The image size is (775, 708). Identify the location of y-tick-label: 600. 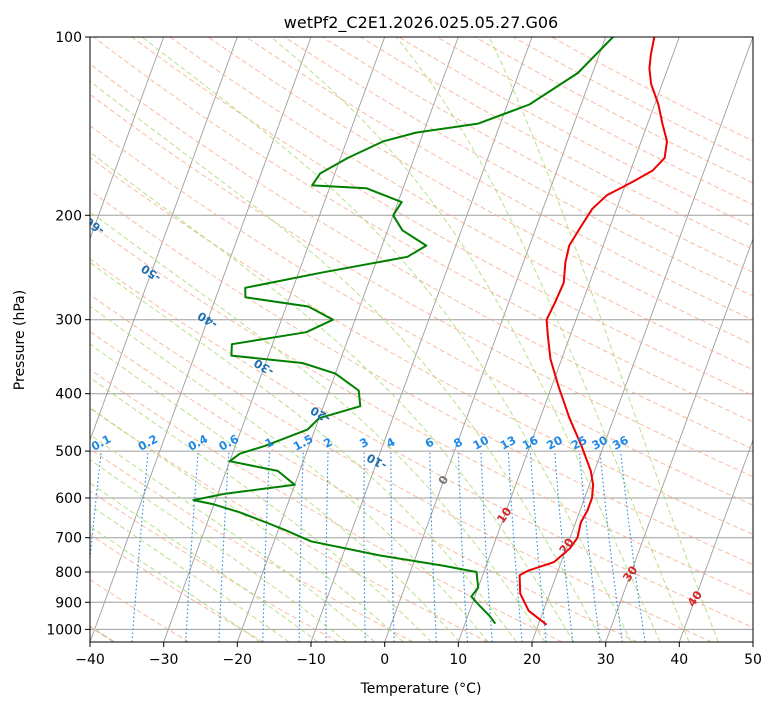
(68, 499).